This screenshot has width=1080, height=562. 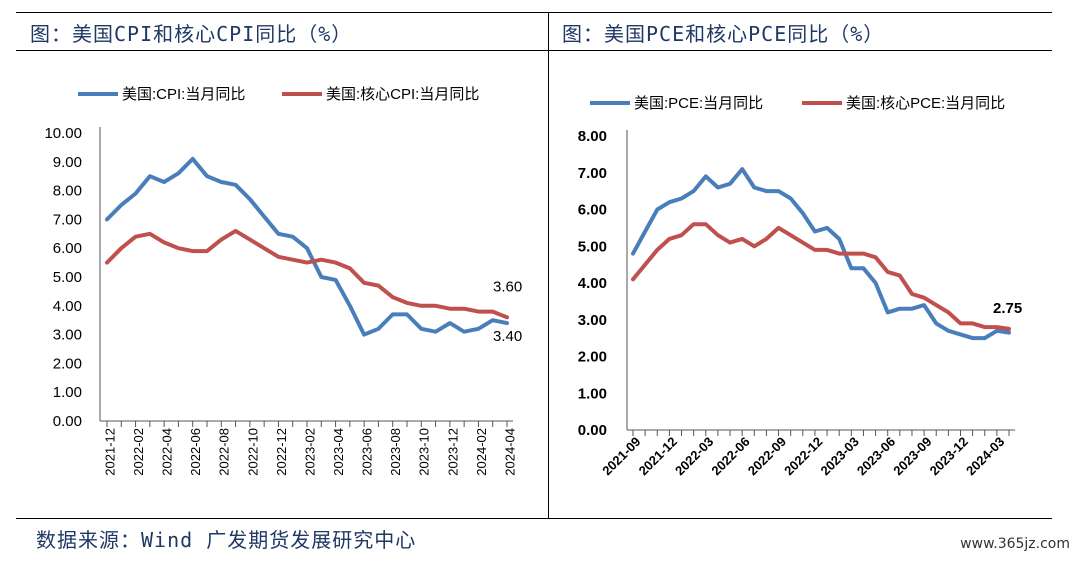 I want to click on x-tick-label: 2024-03, so click(x=985, y=456).